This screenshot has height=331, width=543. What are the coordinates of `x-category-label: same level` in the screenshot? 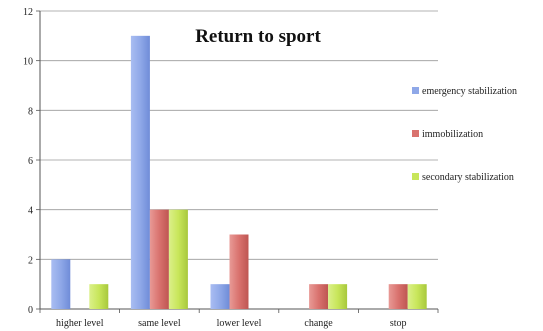 It's located at (159, 323).